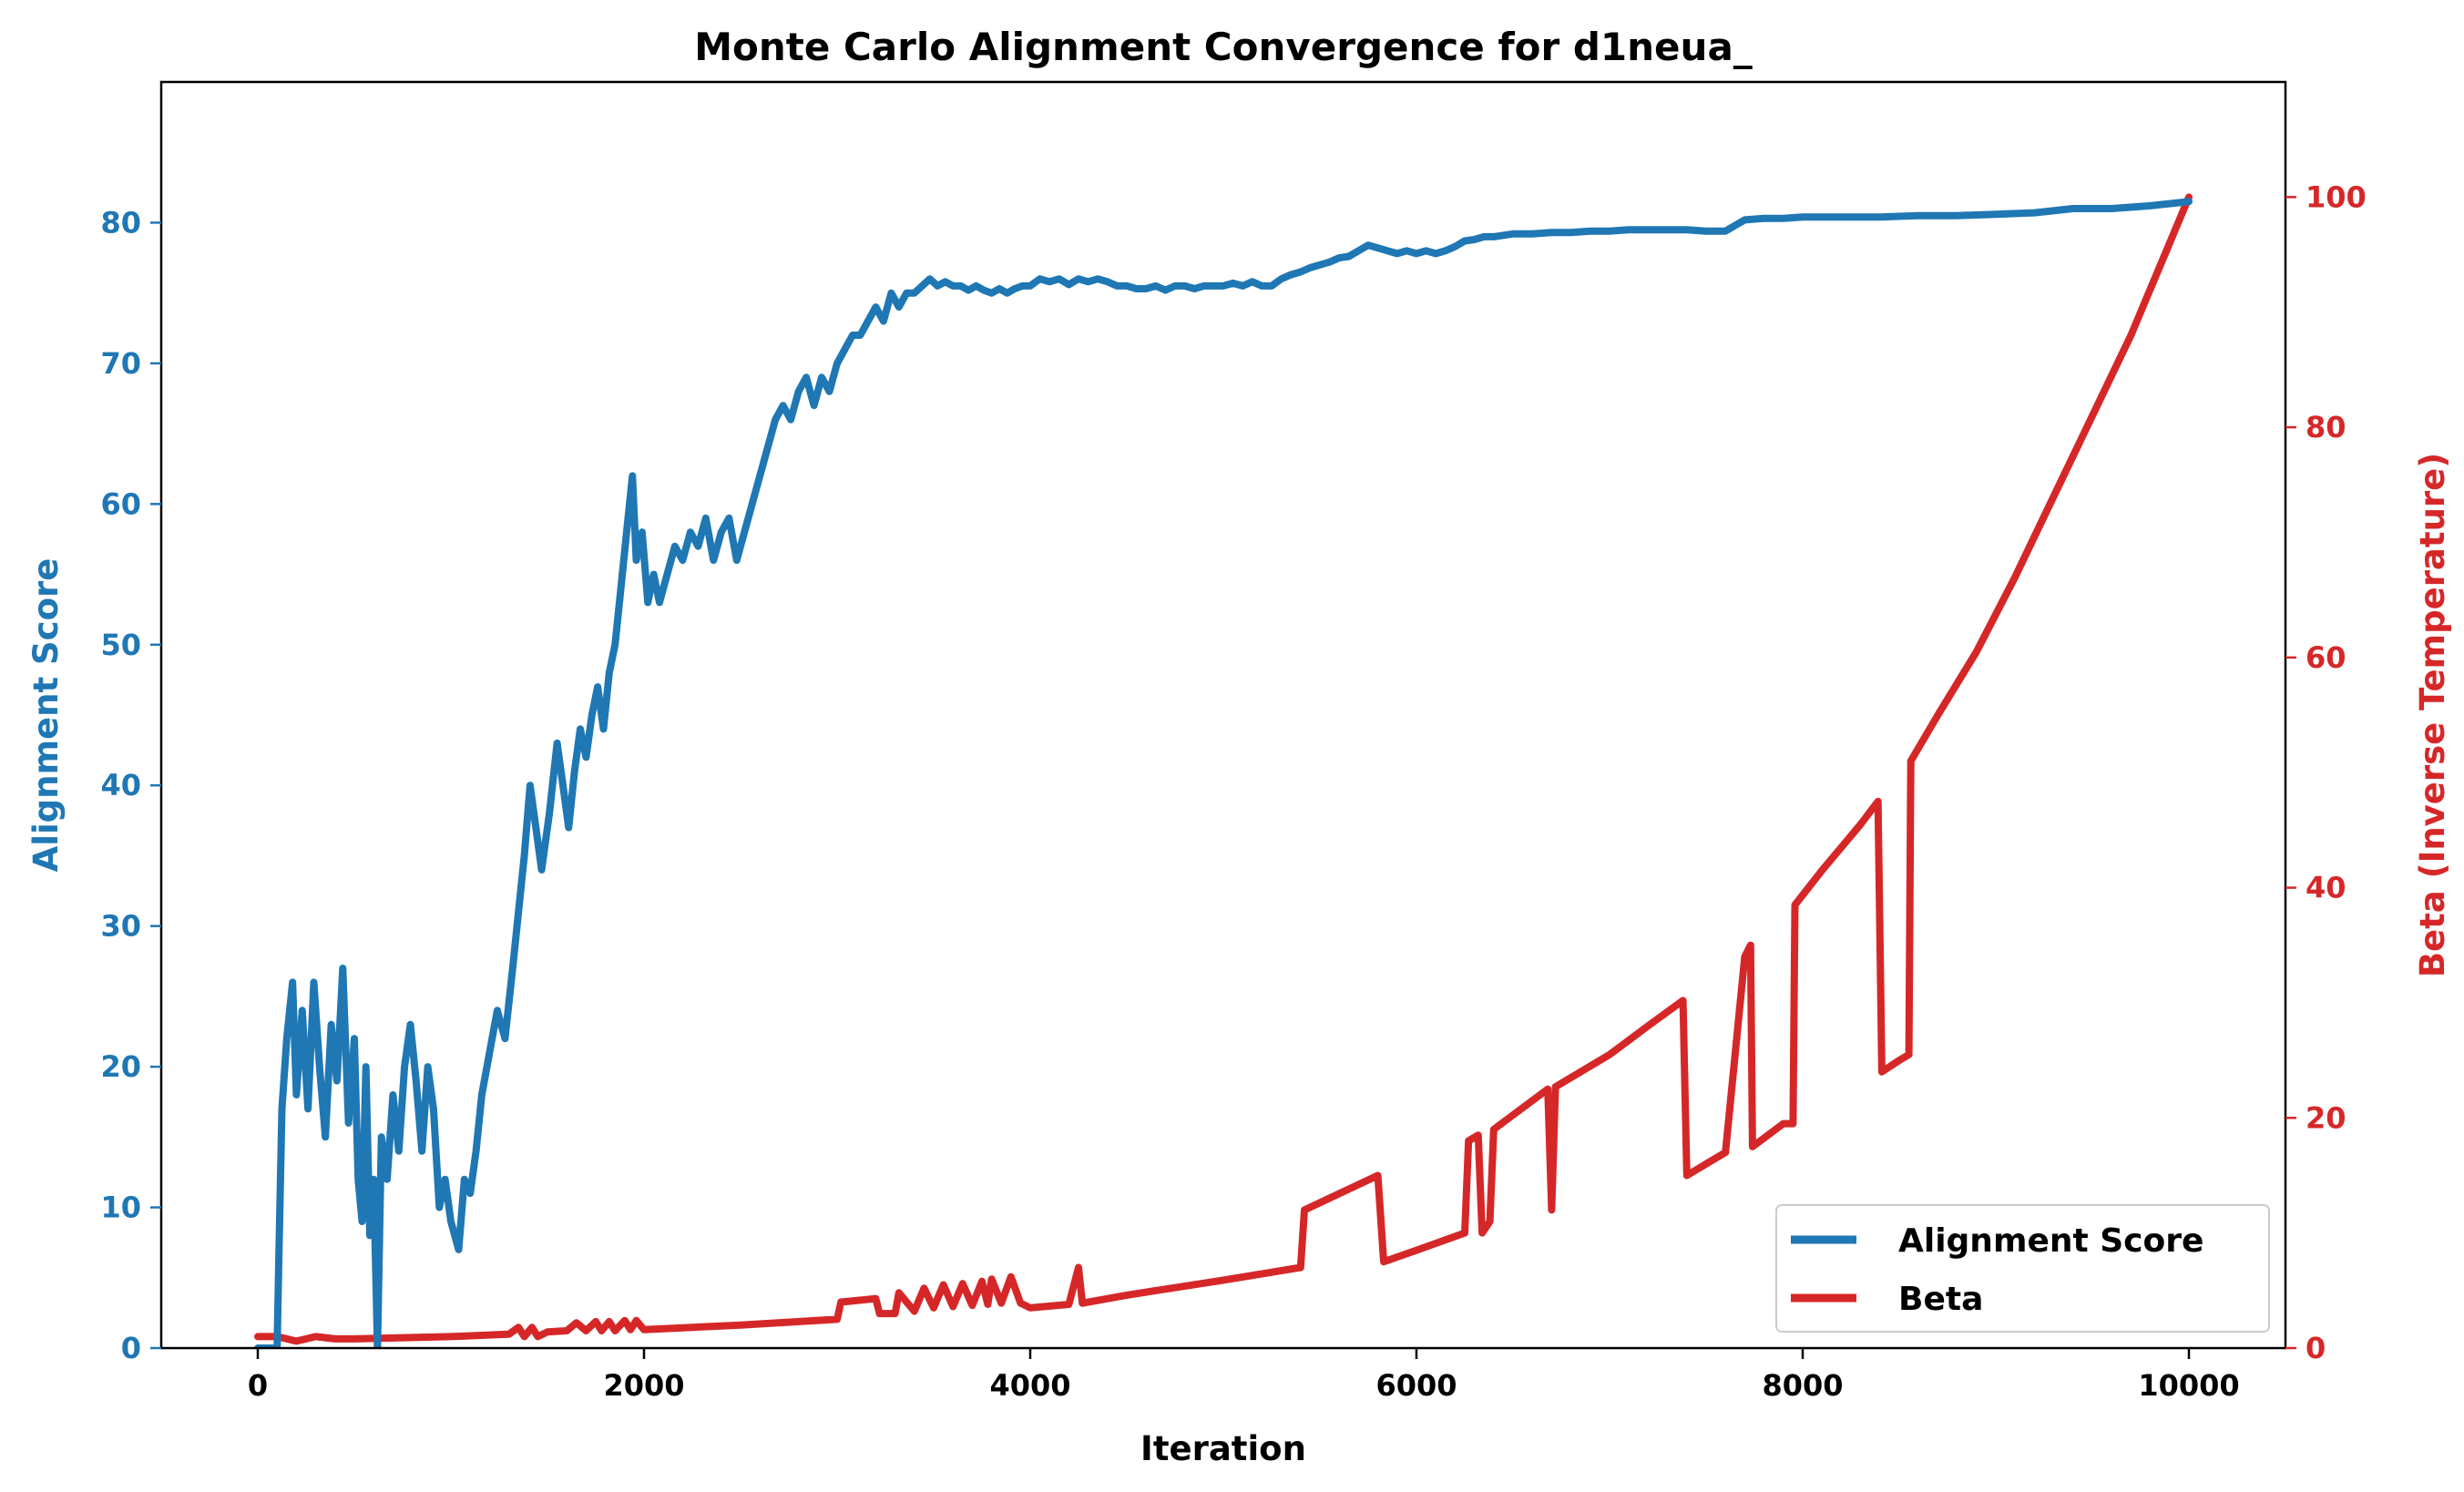 This screenshot has width=2464, height=1492. Describe the element at coordinates (120, 1066) in the screenshot. I see `y-tick-label: 20` at that location.